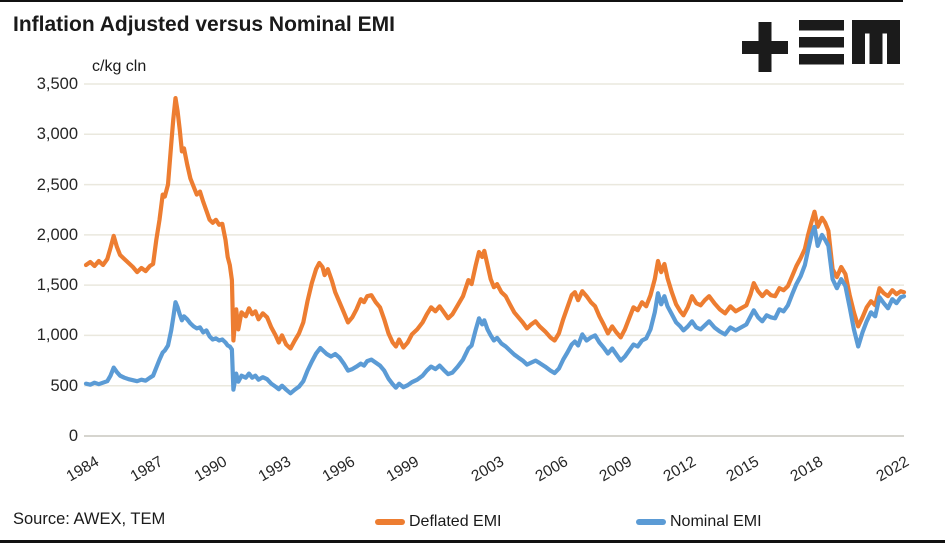  Describe the element at coordinates (451, 1) in the screenshot. I see `top-border` at that location.